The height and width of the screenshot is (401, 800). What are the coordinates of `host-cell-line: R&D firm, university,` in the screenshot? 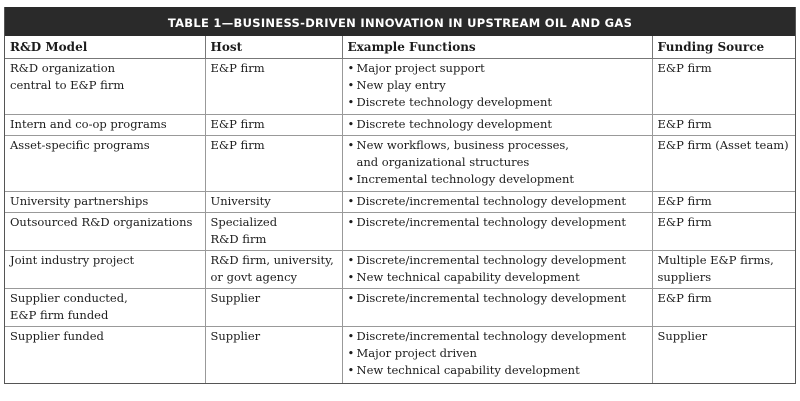 It's located at (272, 260).